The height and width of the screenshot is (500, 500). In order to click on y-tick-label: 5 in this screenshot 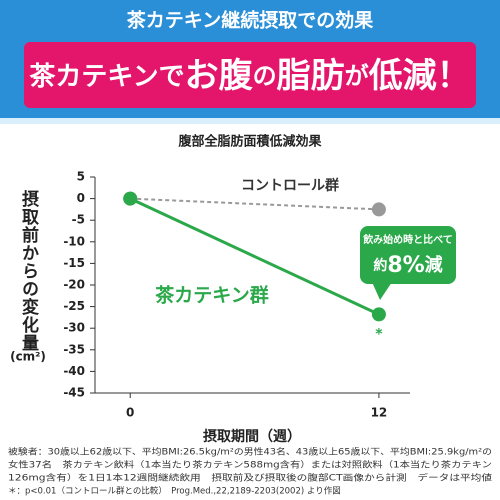, I will do `click(81, 177)`.